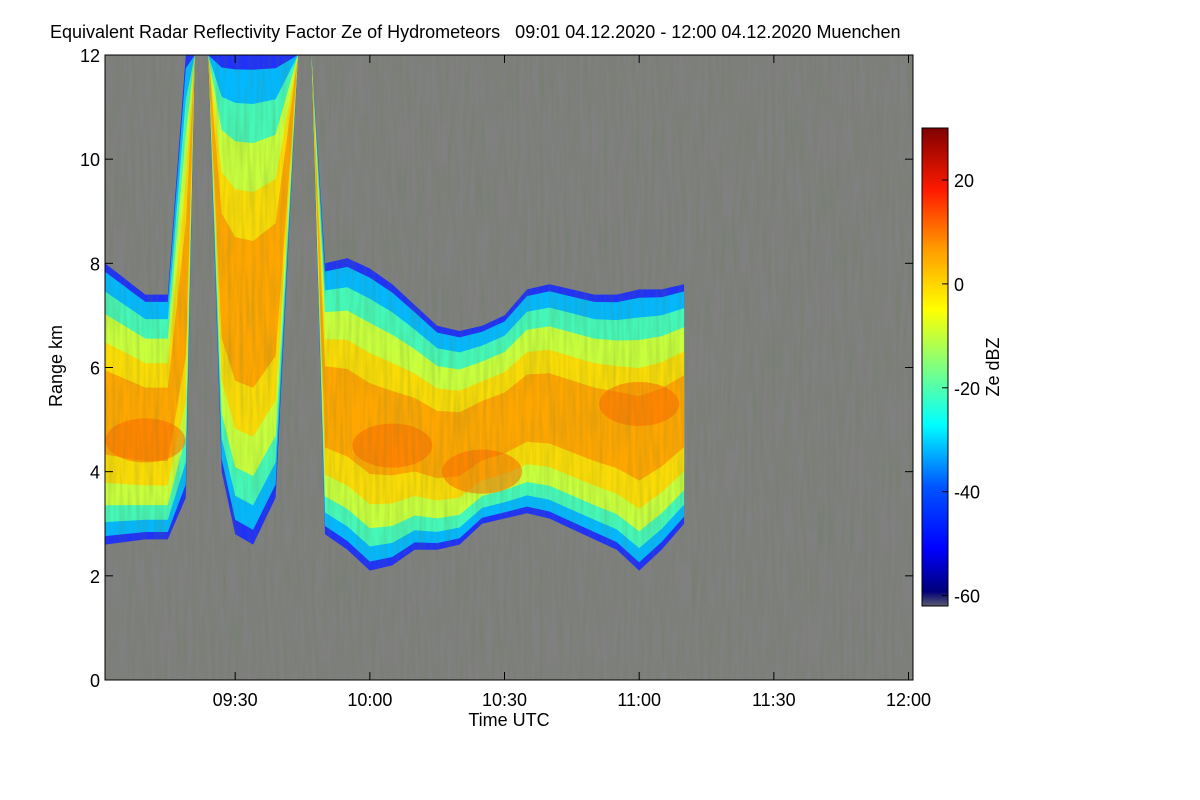  Describe the element at coordinates (935, 367) in the screenshot. I see `colorbar` at that location.